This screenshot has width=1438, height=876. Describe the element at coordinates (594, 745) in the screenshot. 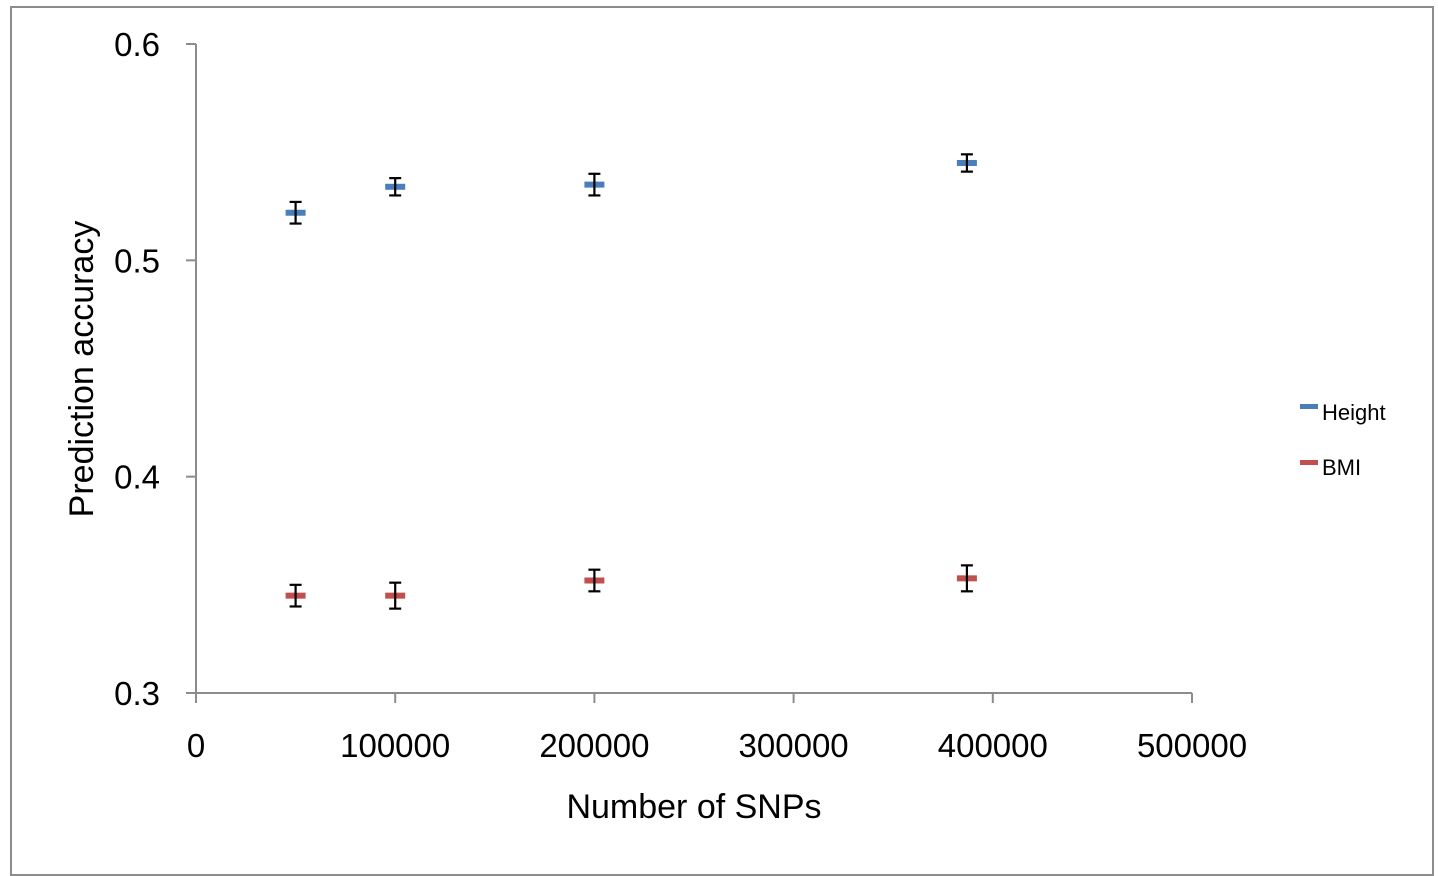

I see `x-tick-label: 200000` at that location.